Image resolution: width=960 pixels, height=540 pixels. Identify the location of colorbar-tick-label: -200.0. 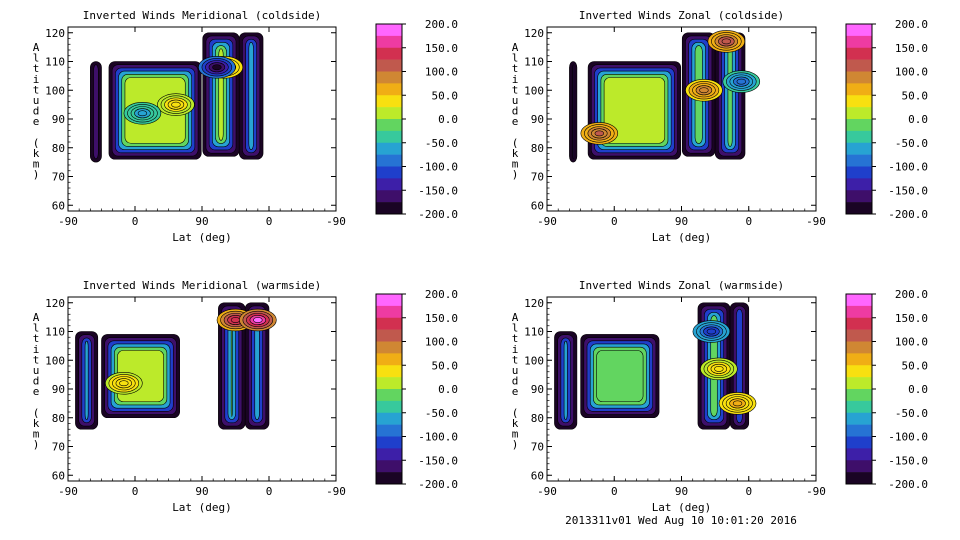
(908, 484).